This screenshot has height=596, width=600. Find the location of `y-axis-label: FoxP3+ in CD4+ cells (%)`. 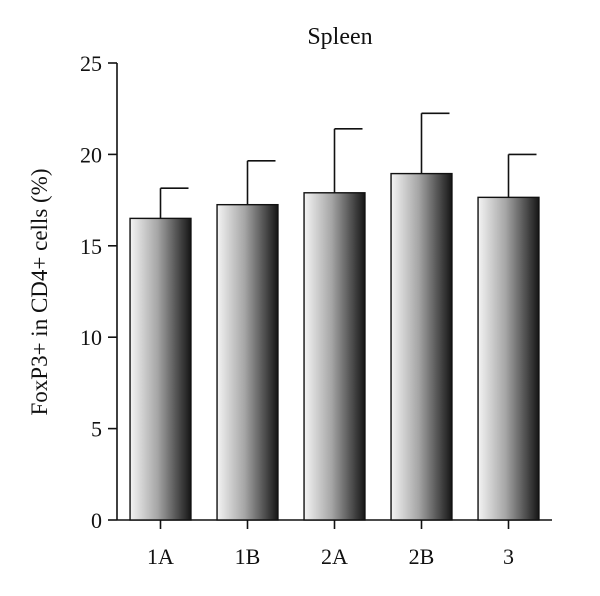

y-axis-label: FoxP3+ in CD4+ cells (%) is located at coordinates (39, 292).